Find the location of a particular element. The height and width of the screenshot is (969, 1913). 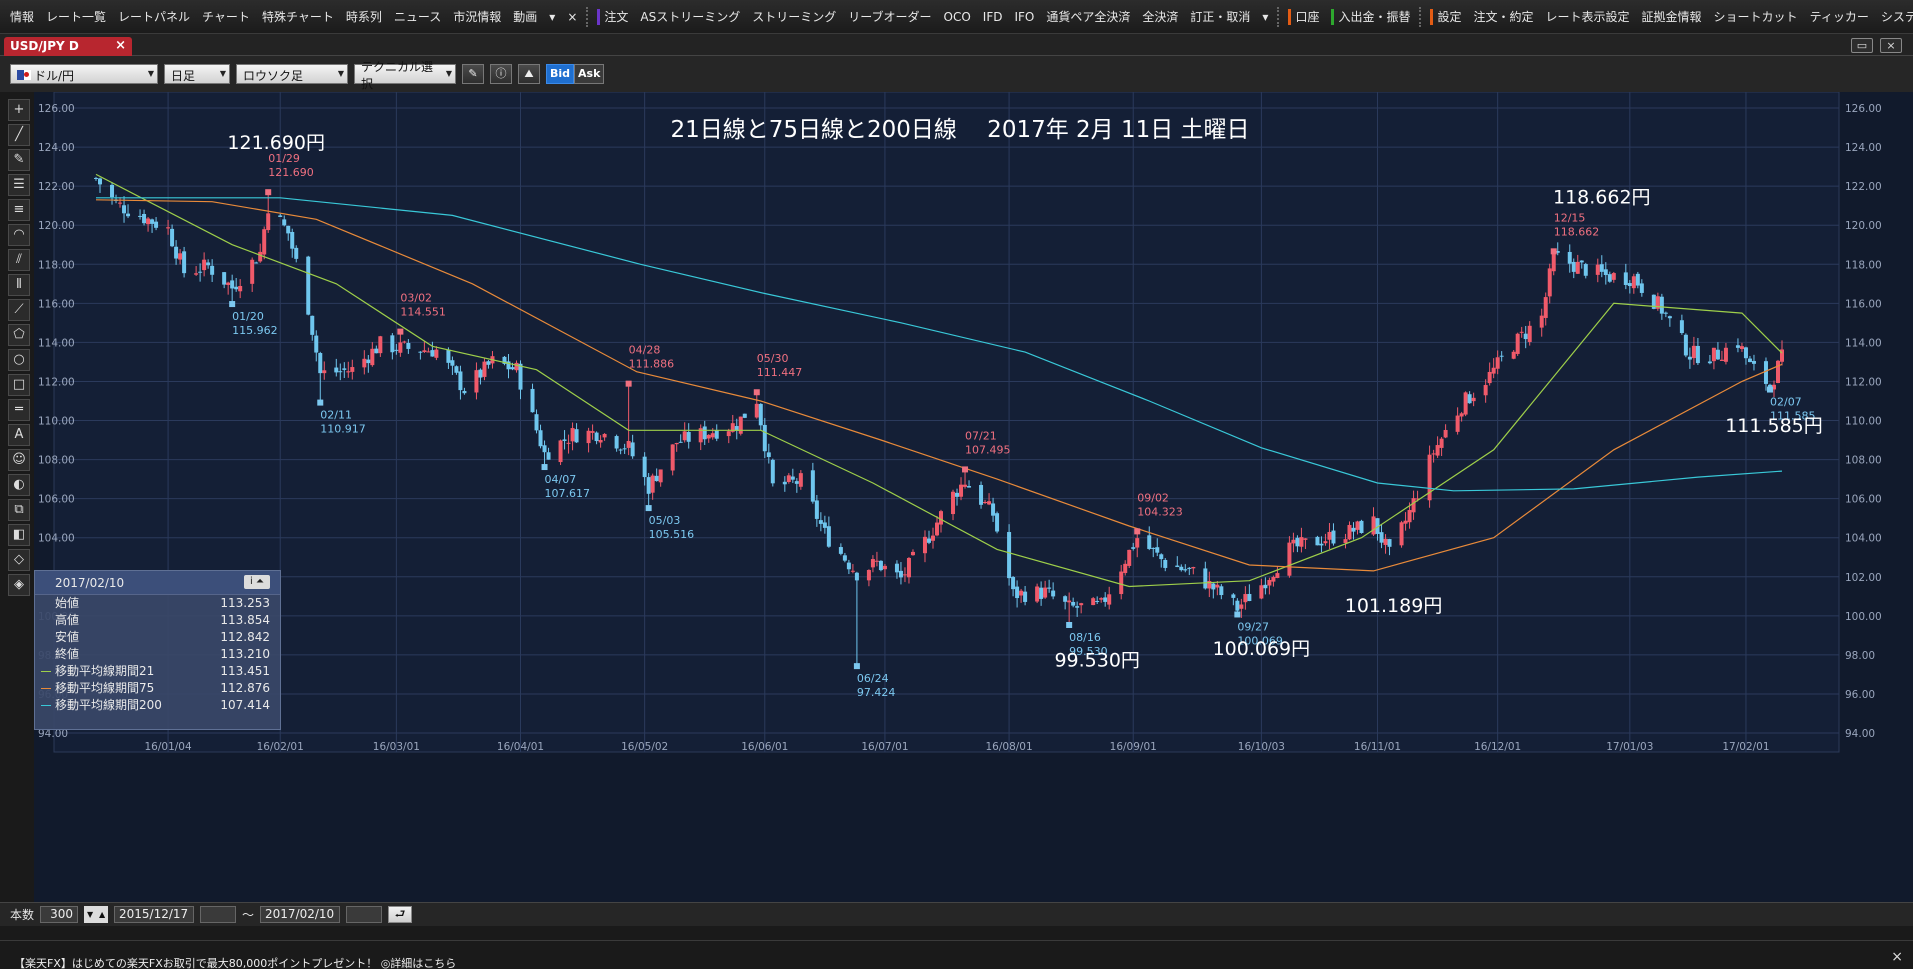

menu-item: レート表示設定 is located at coordinates (1588, 17).